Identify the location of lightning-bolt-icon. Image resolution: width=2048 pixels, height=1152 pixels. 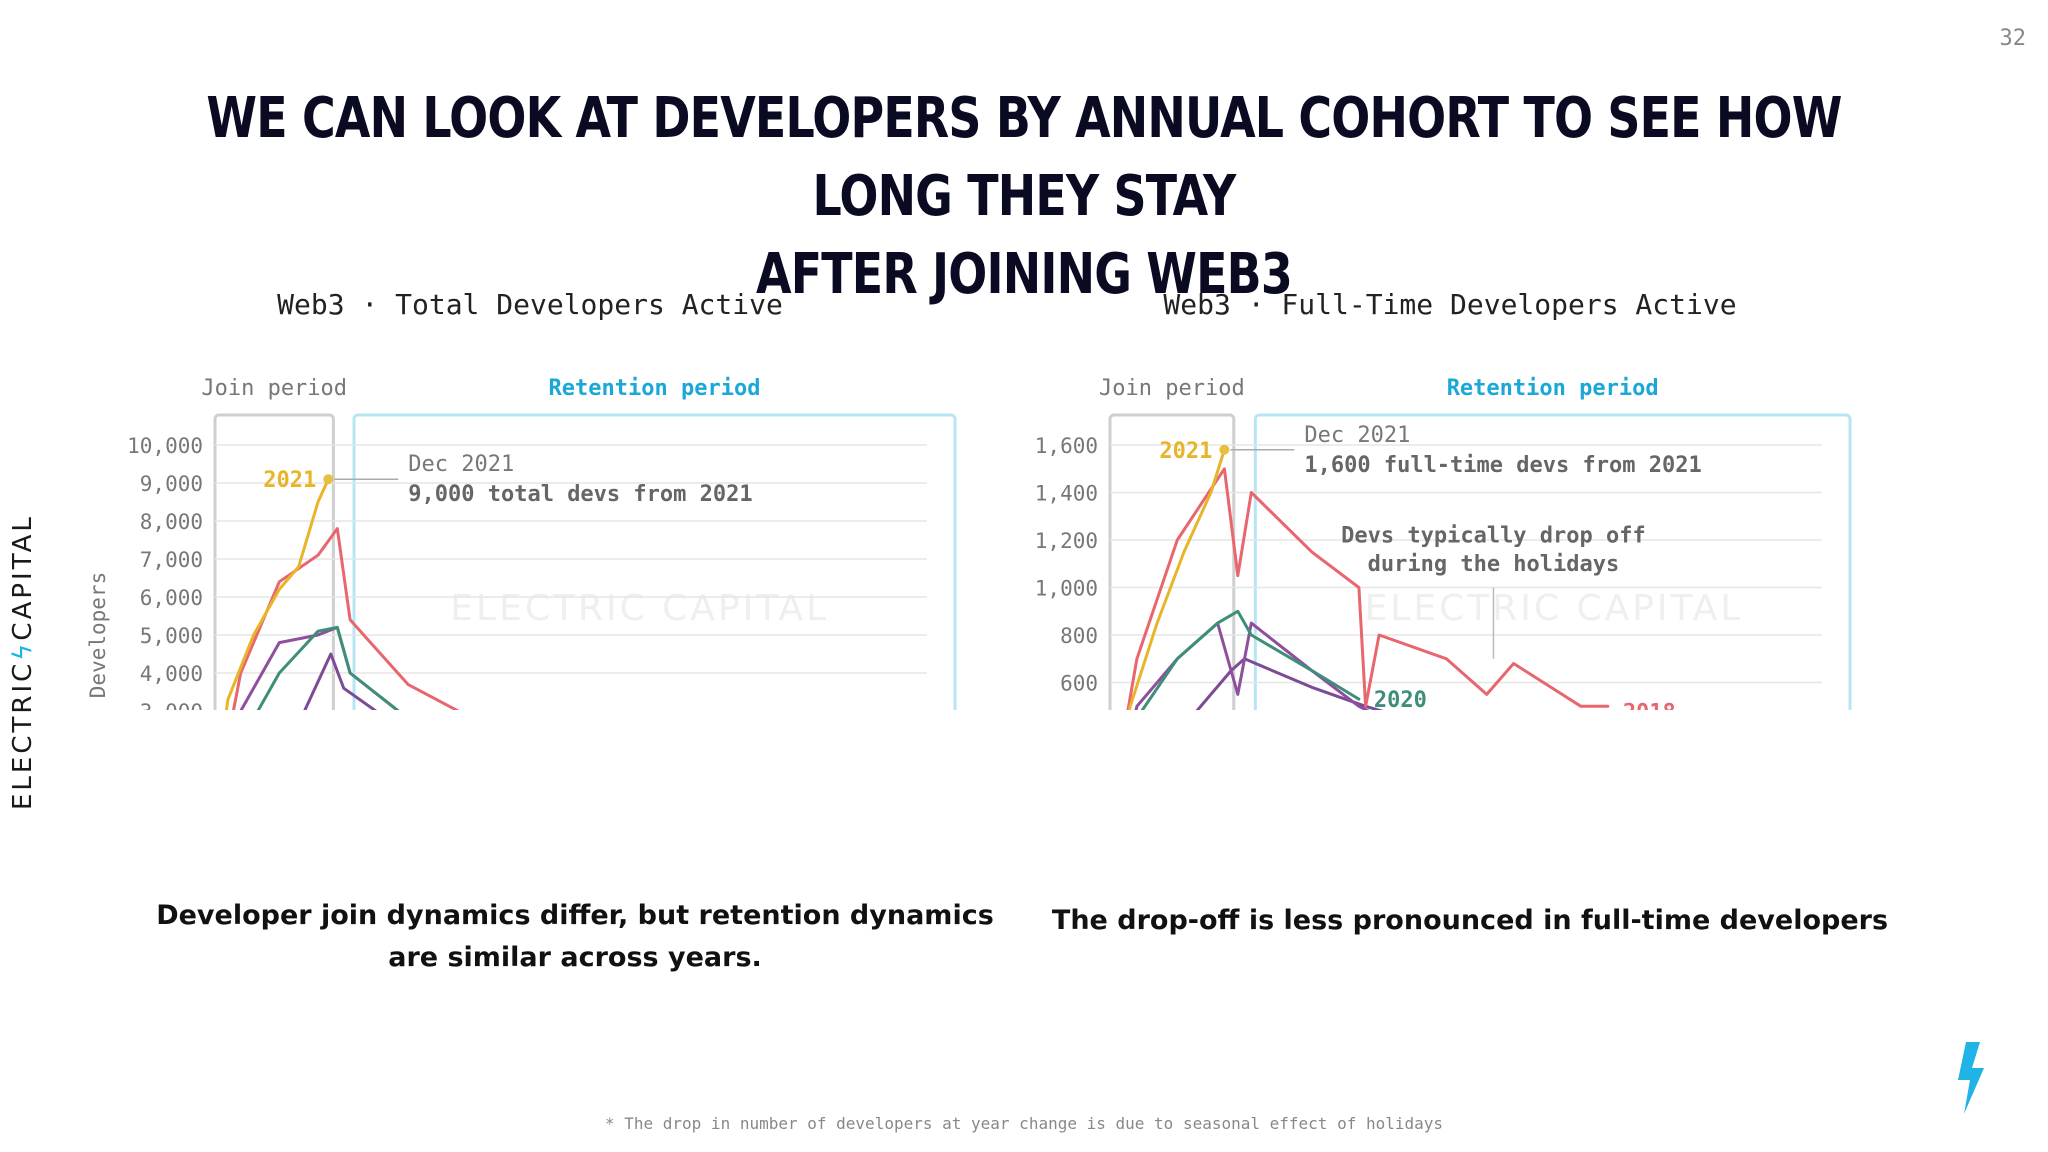
(1971, 1078).